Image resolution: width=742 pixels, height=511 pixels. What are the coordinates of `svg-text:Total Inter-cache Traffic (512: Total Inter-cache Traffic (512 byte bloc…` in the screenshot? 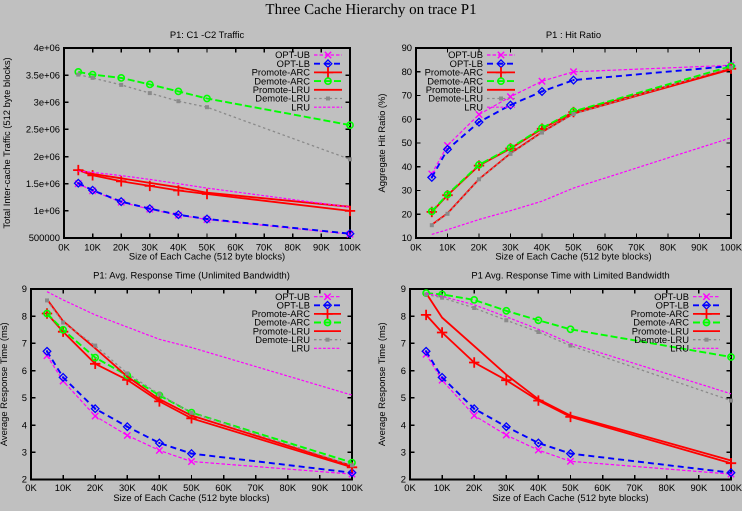 It's located at (6, 142).